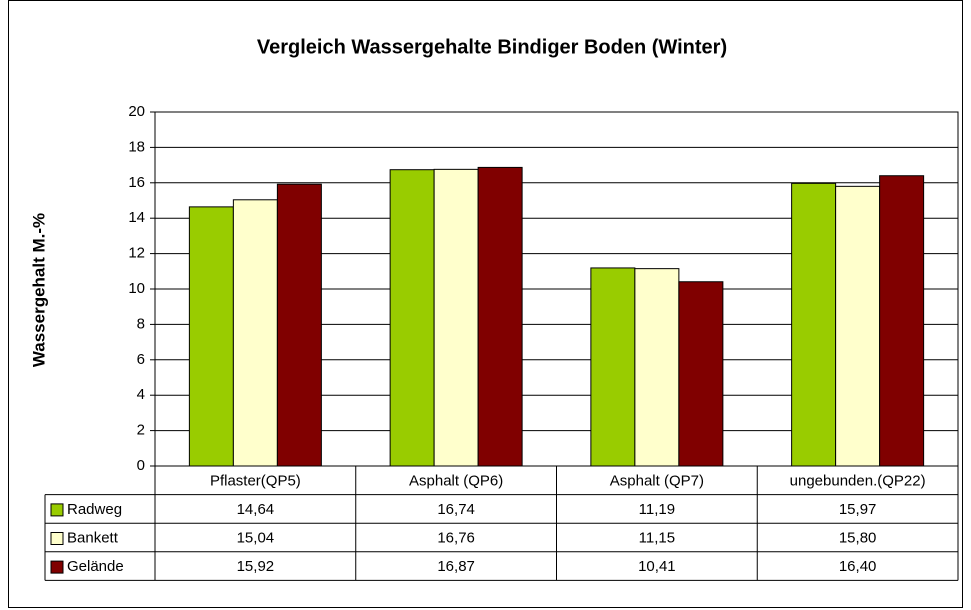 Image resolution: width=971 pixels, height=610 pixels. I want to click on y-tick-label: 4, so click(141, 394).